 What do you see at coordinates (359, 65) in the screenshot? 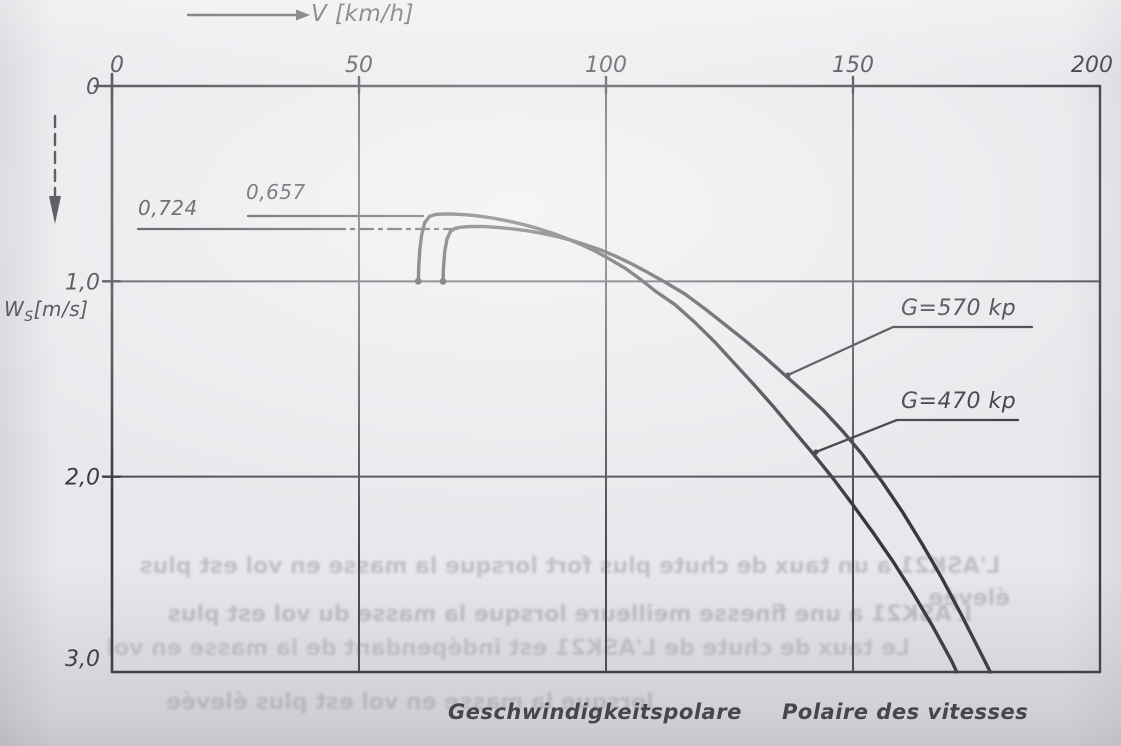
I see `x-tick-label: 50` at bounding box center [359, 65].